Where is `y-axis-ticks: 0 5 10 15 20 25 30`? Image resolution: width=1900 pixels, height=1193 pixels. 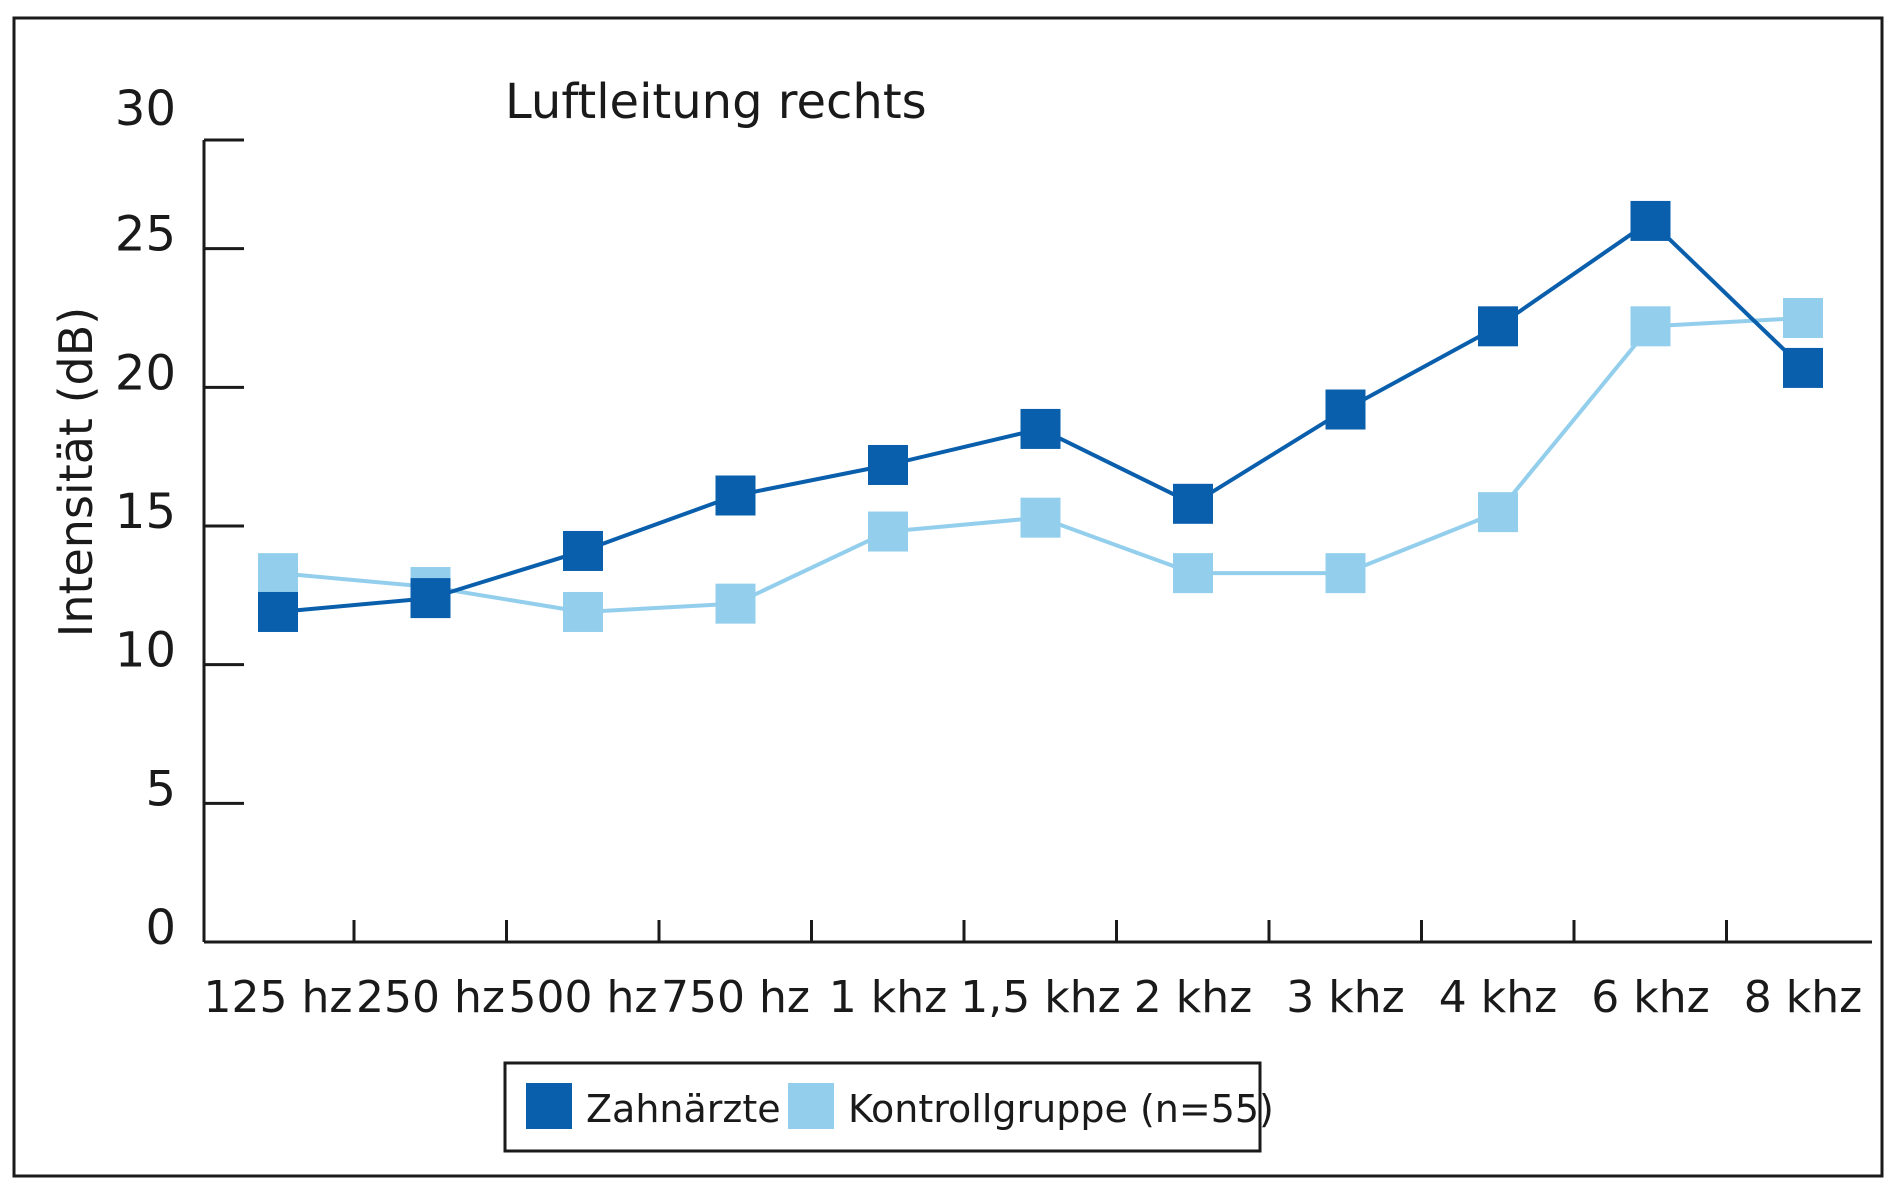
y-axis-ticks: 0 5 10 15 20 25 30 is located at coordinates (179, 518).